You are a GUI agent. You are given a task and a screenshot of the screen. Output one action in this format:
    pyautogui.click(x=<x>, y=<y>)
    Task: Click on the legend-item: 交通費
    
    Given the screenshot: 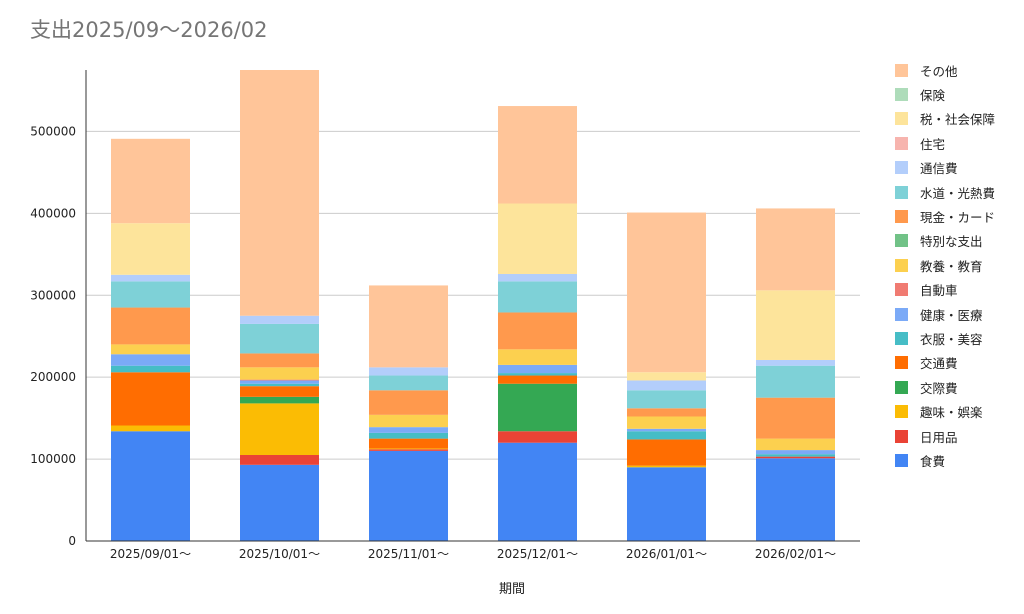 What is the action you would take?
    pyautogui.click(x=945, y=363)
    